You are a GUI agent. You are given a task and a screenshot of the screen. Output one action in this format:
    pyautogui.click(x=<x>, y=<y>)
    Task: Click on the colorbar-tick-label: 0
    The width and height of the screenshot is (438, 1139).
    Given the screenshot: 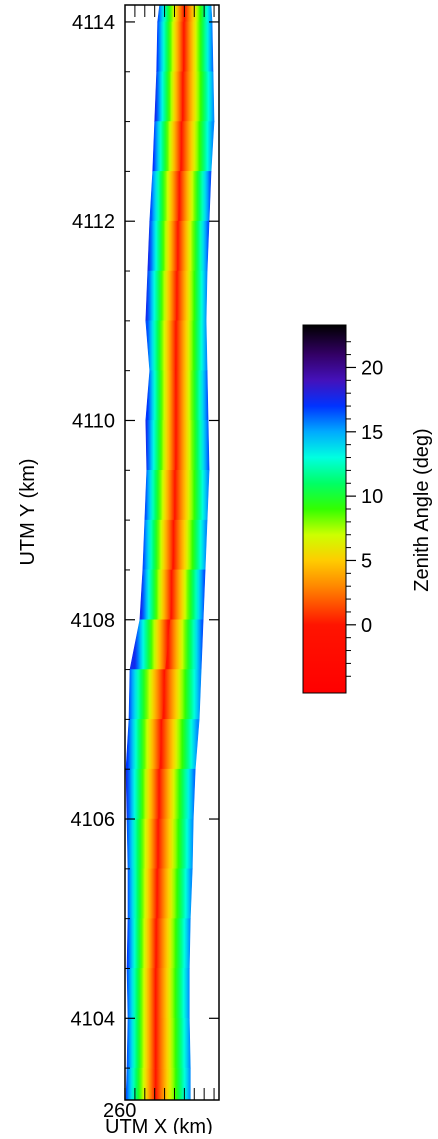 What is the action you would take?
    pyautogui.click(x=366, y=626)
    